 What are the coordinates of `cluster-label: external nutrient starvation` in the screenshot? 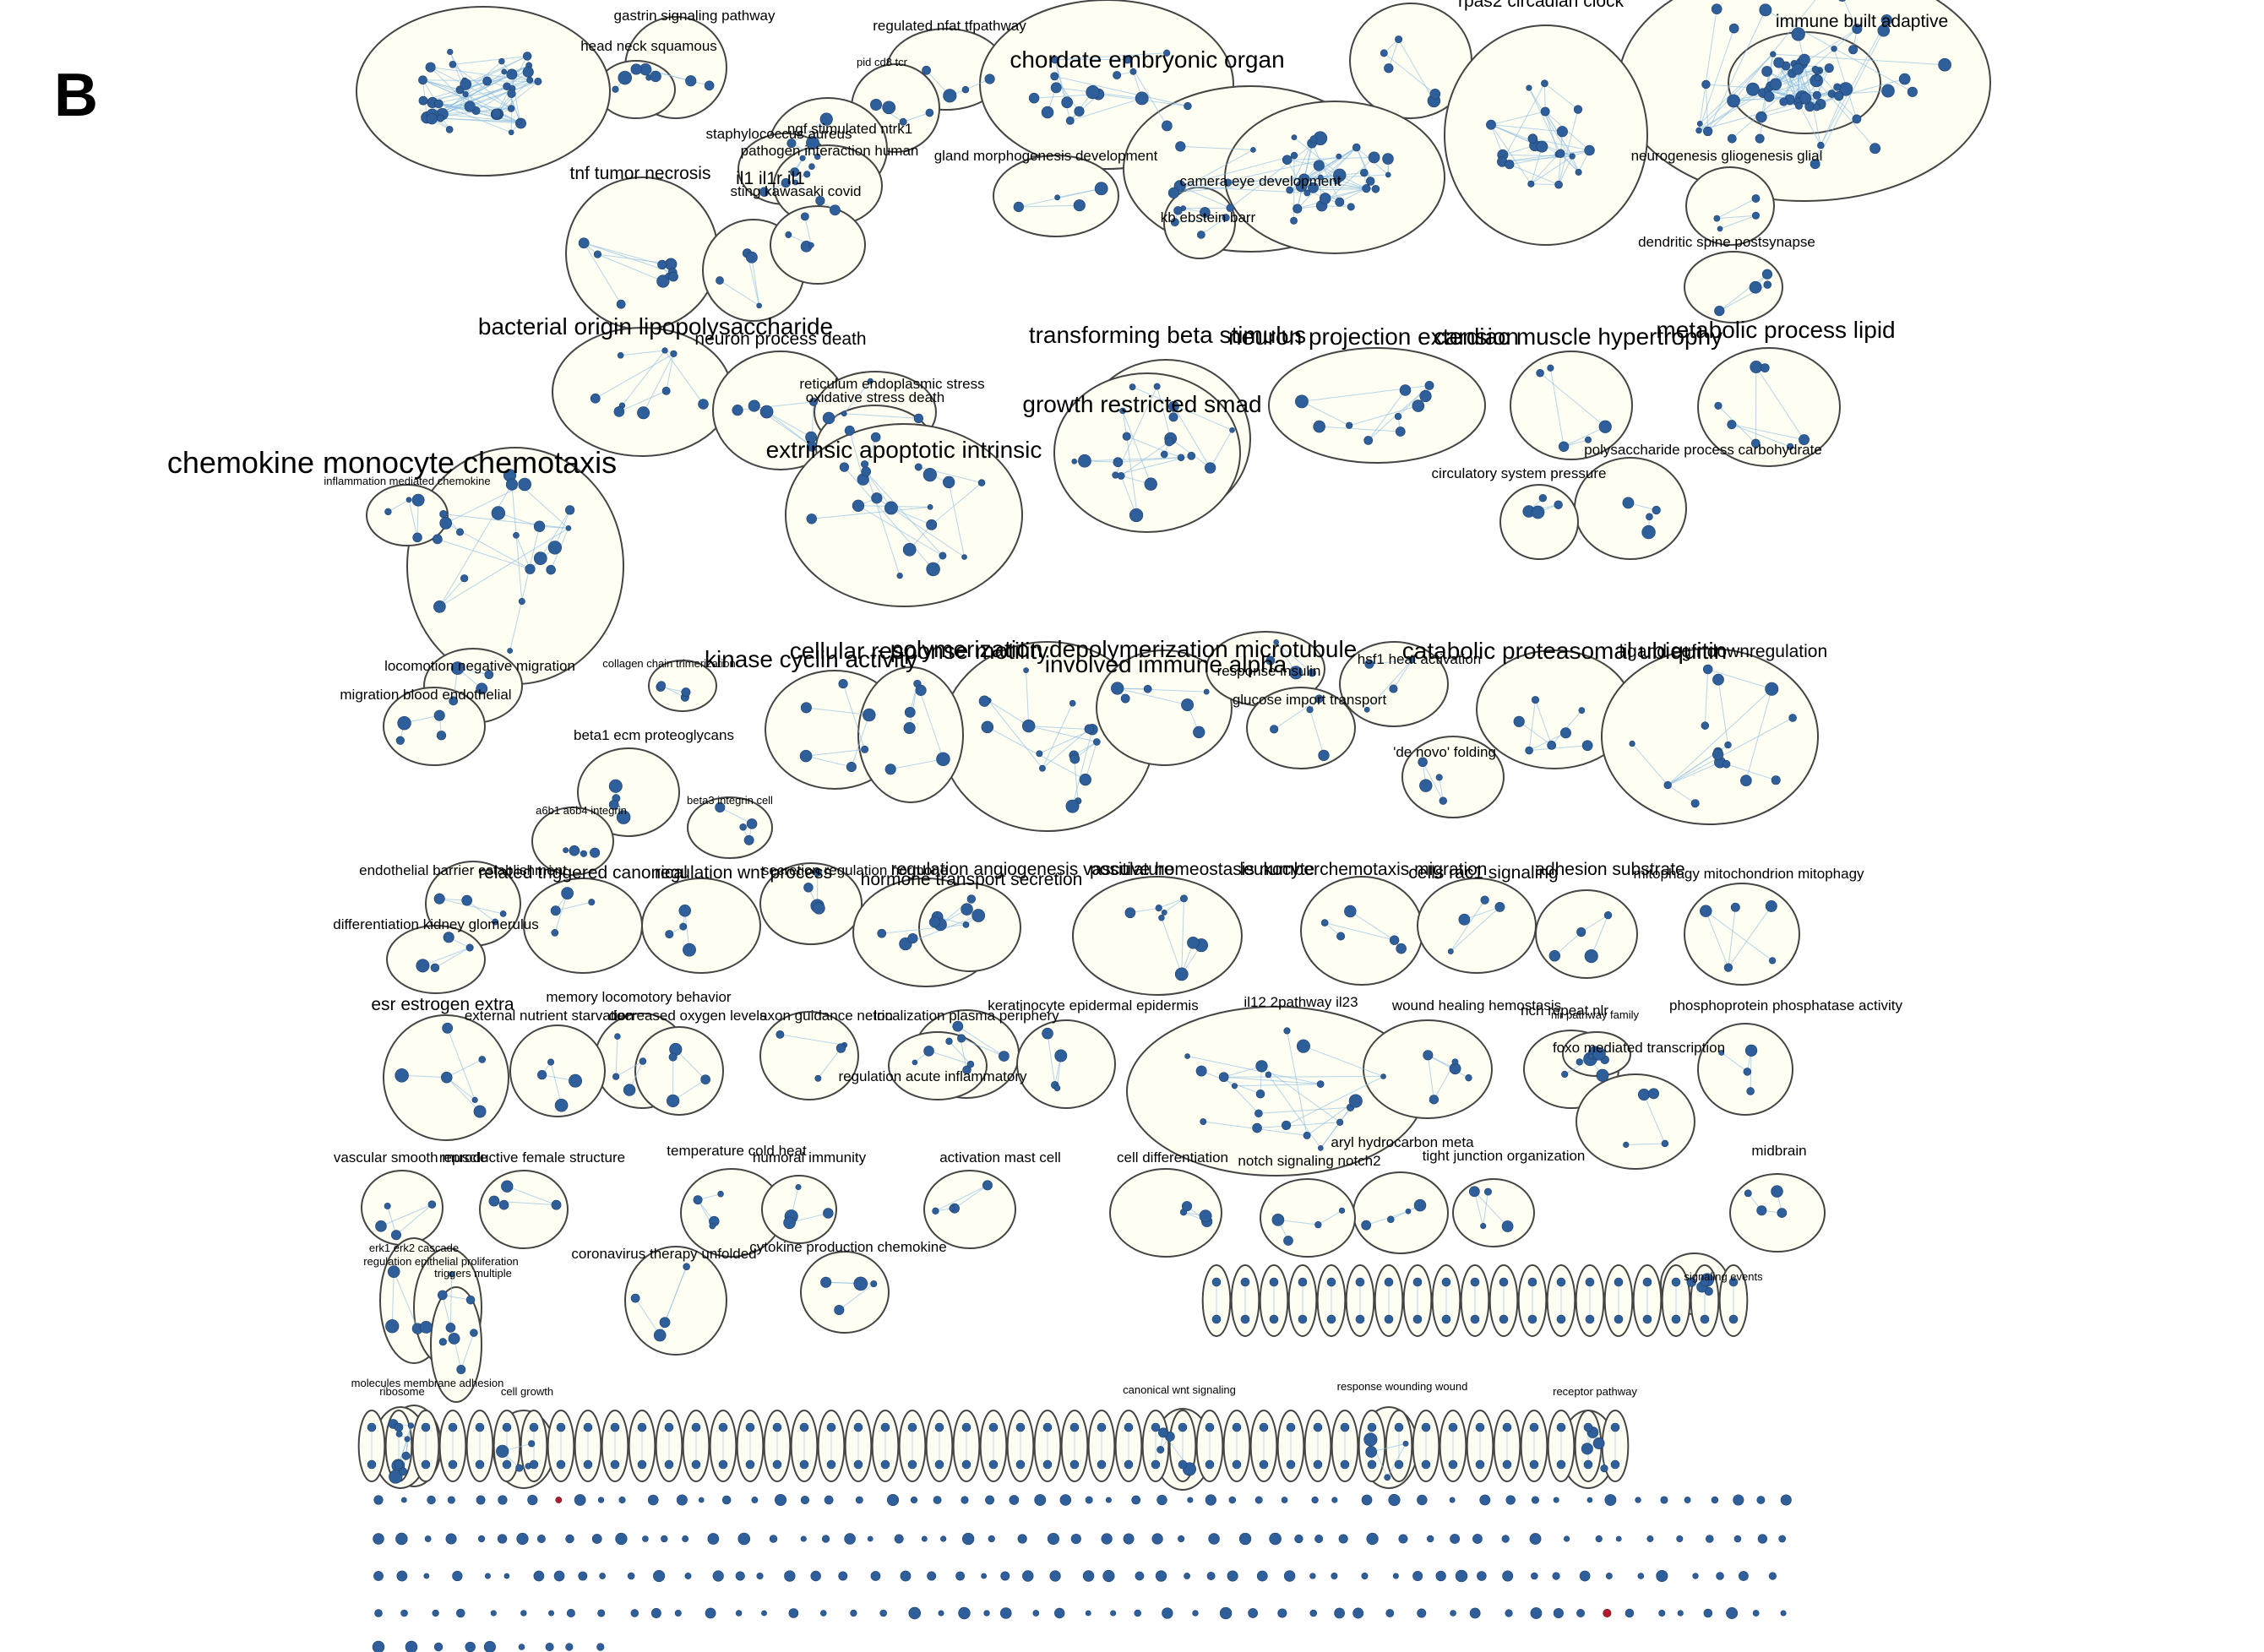 It's located at (549, 1016).